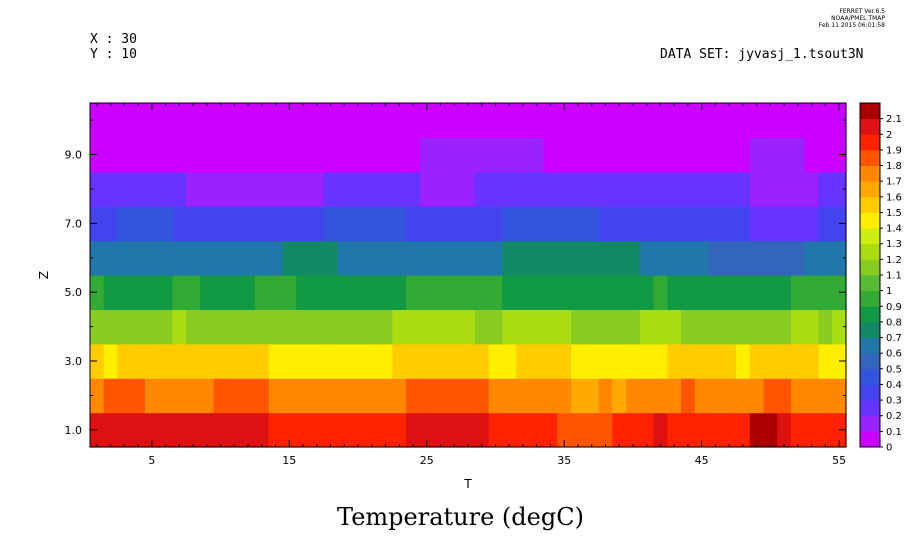  I want to click on y-axis-label: Z, so click(44, 275).